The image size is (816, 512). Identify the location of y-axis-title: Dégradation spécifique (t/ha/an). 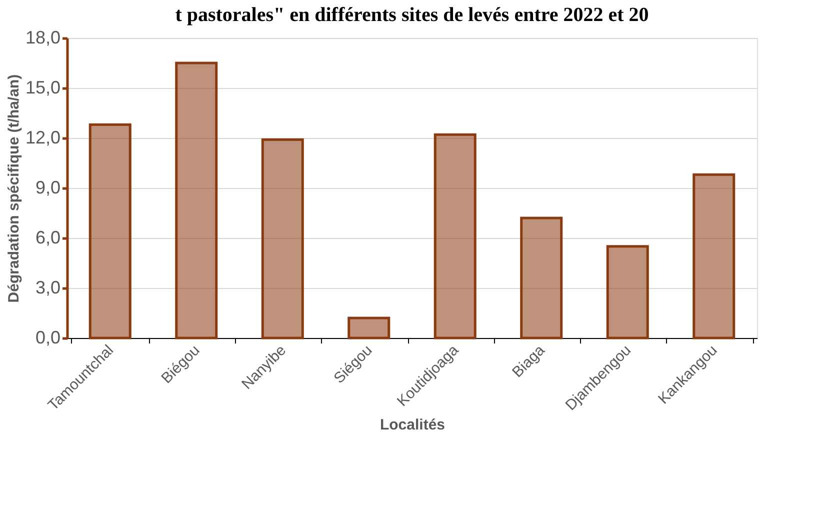
(13, 188).